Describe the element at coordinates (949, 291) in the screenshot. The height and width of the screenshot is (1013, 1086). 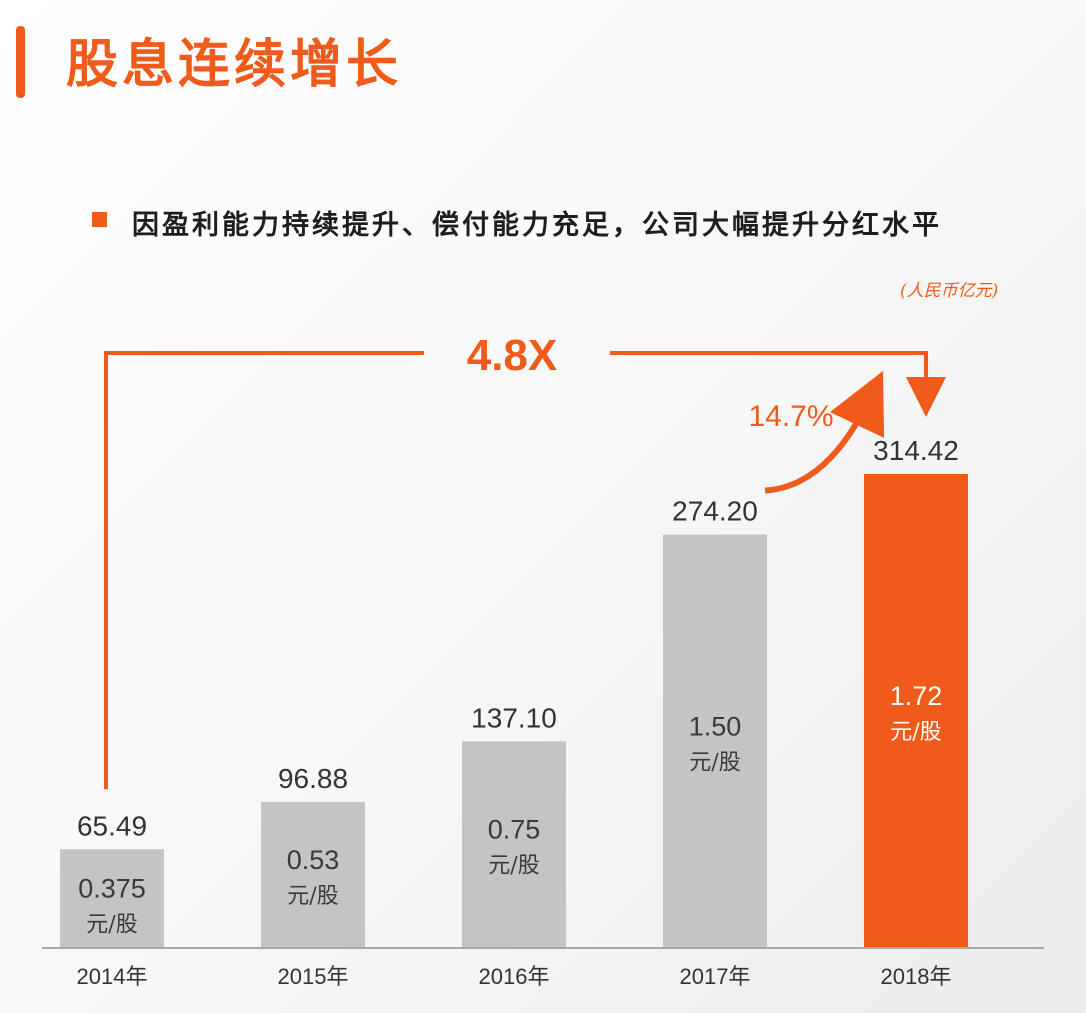
I see `unit-label: (人民币亿元)` at that location.